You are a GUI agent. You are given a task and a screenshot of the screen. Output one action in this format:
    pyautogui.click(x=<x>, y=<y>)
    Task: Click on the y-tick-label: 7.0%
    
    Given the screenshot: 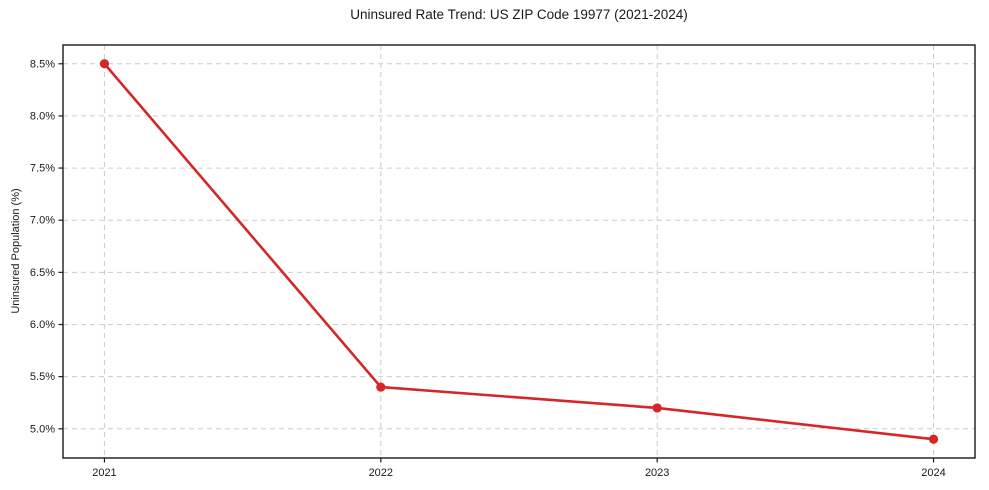 What is the action you would take?
    pyautogui.click(x=42, y=221)
    